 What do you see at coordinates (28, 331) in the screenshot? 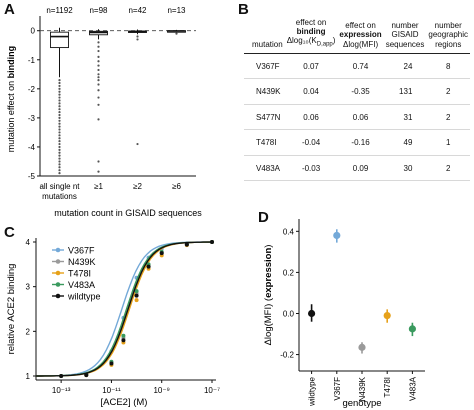
I see `y-tick-label: 2` at bounding box center [28, 331].